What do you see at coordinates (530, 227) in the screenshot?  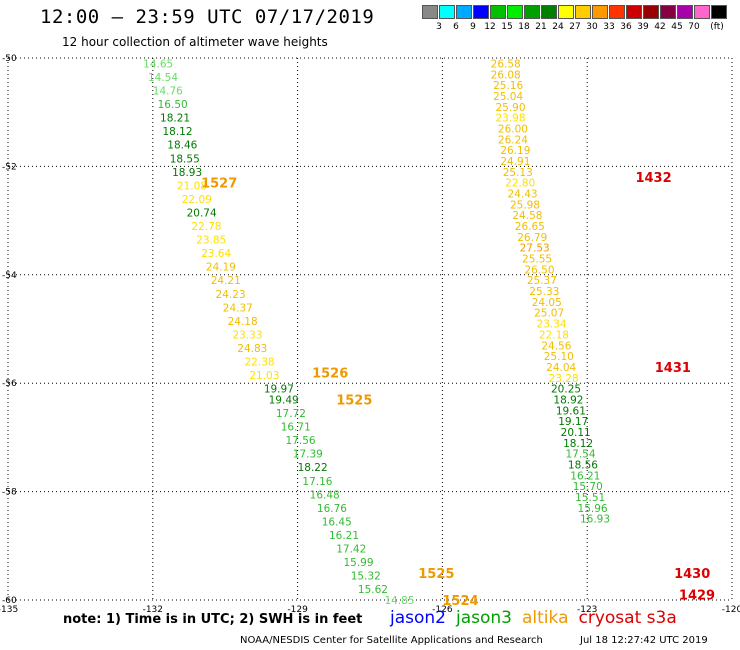 I see `wave-height-value: 26.65` at bounding box center [530, 227].